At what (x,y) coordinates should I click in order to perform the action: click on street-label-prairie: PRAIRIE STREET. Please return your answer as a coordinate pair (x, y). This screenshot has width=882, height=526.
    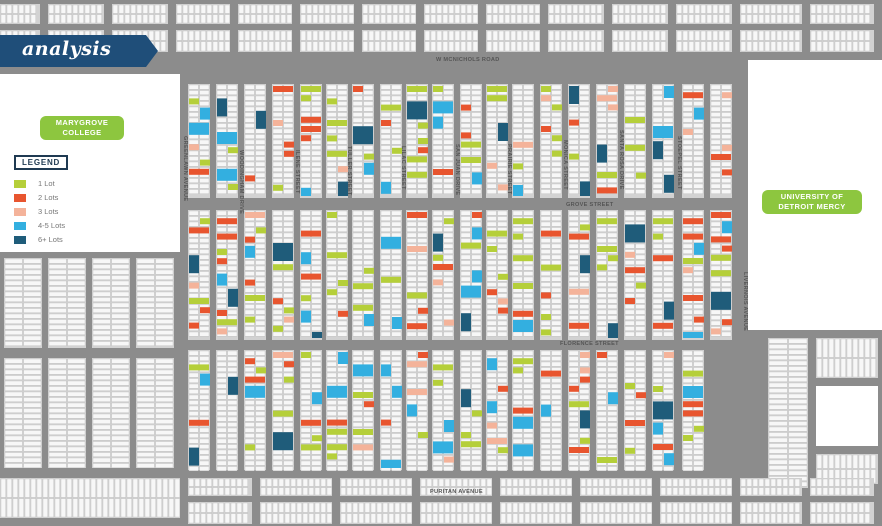
    Looking at the image, I should click on (509, 169).